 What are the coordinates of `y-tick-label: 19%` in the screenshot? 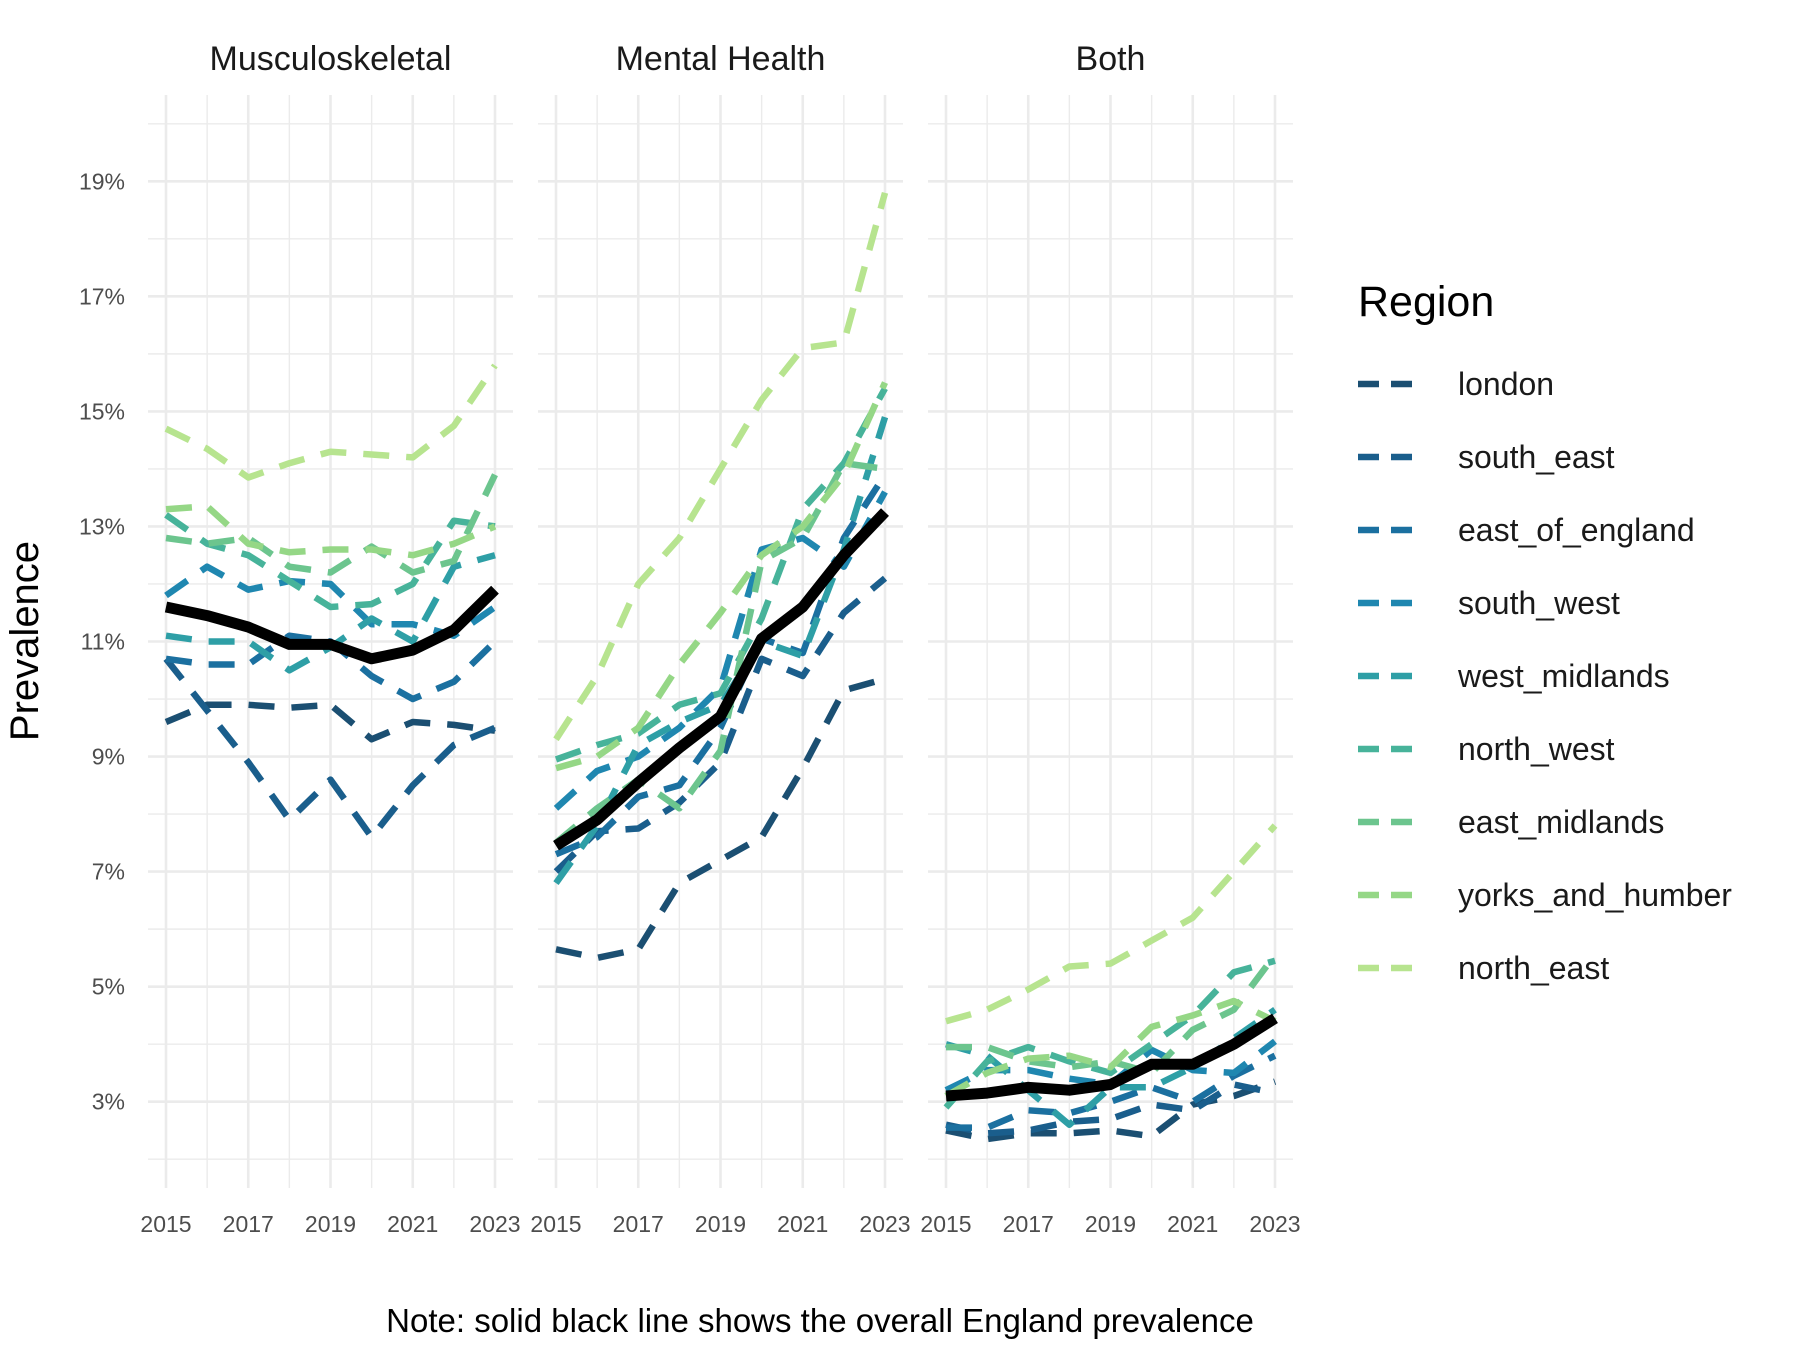 It's located at (102, 181).